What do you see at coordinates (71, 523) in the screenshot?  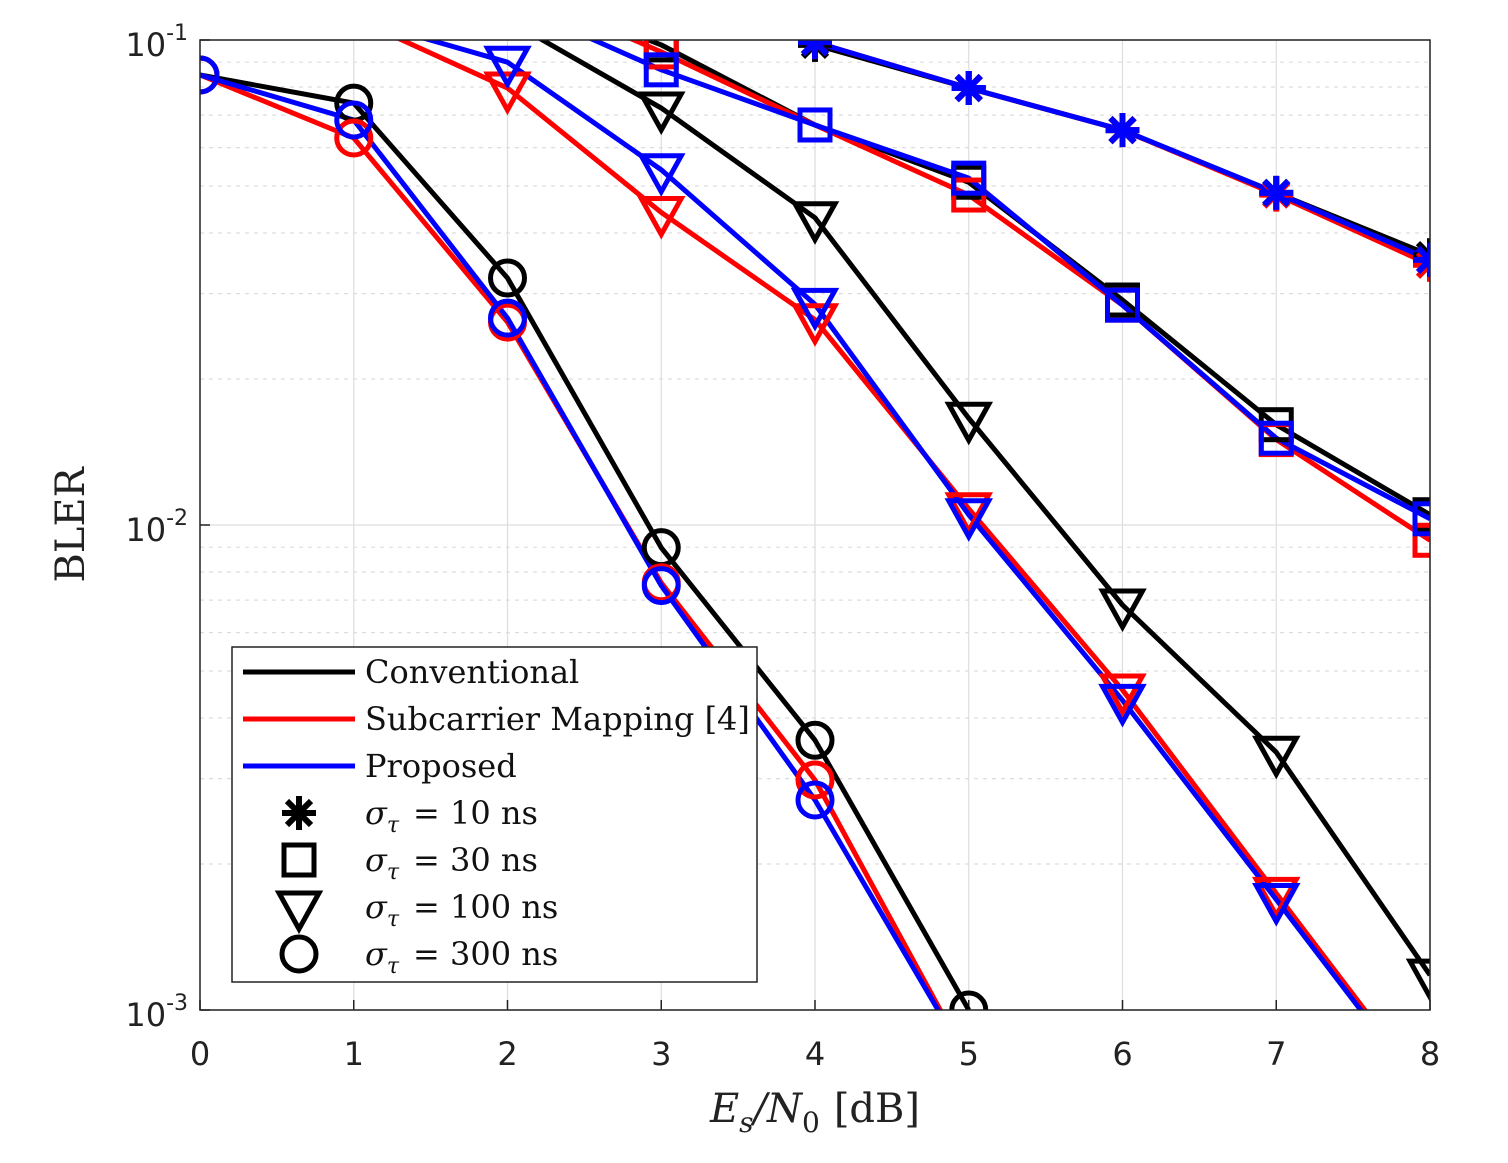 I see `y-axis-label: BLER` at bounding box center [71, 523].